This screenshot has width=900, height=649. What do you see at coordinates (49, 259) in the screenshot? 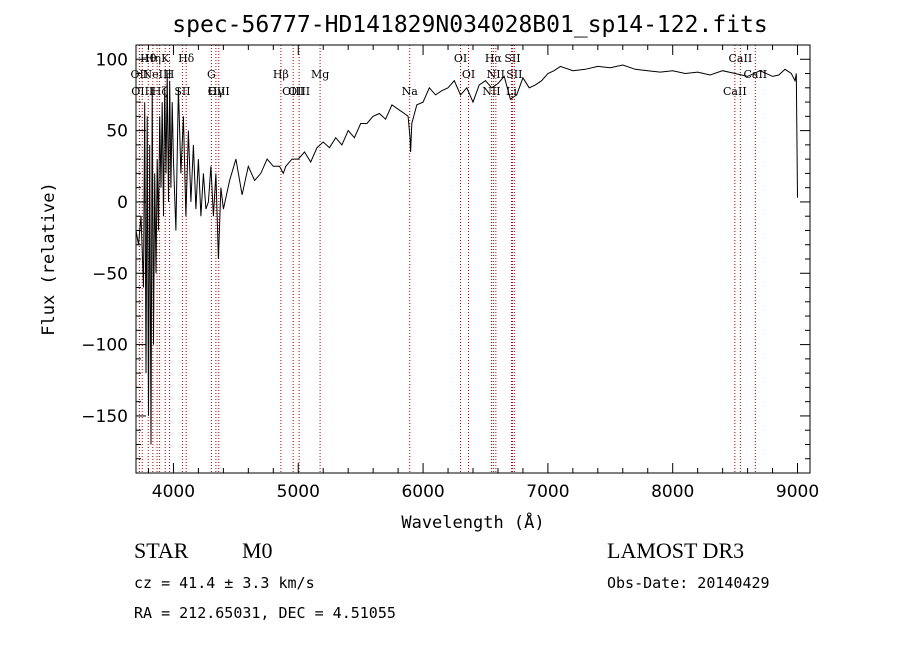
I see `y-axis-label: Flux (relative)` at bounding box center [49, 259].